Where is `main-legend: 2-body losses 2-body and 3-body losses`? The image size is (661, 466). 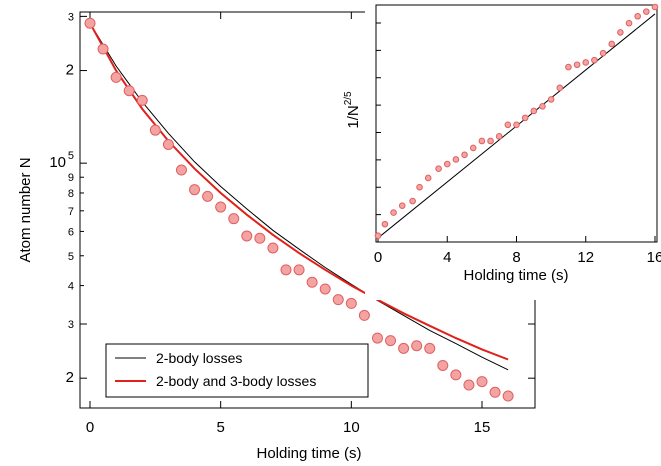 main-legend: 2-body losses 2-body and 3-body losses is located at coordinates (237, 370).